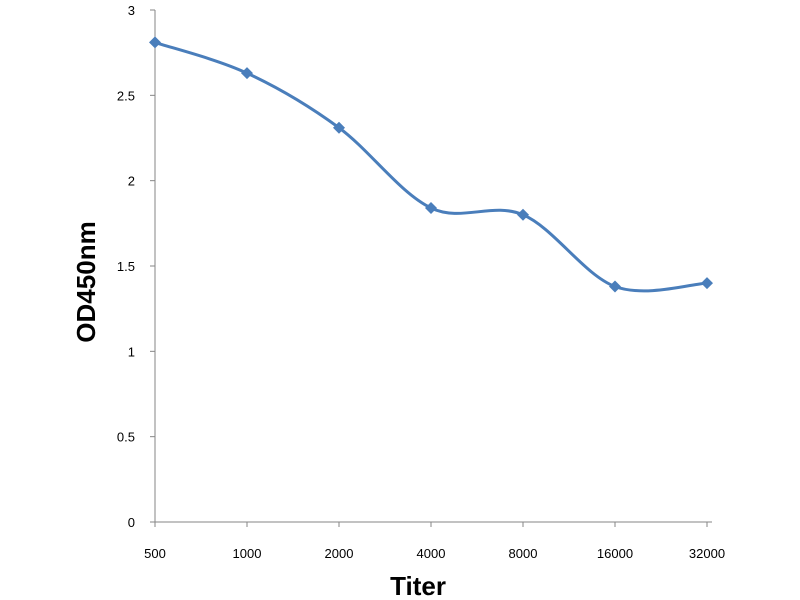 Image resolution: width=800 pixels, height=600 pixels. I want to click on y-tick-label: 2, so click(131, 181).